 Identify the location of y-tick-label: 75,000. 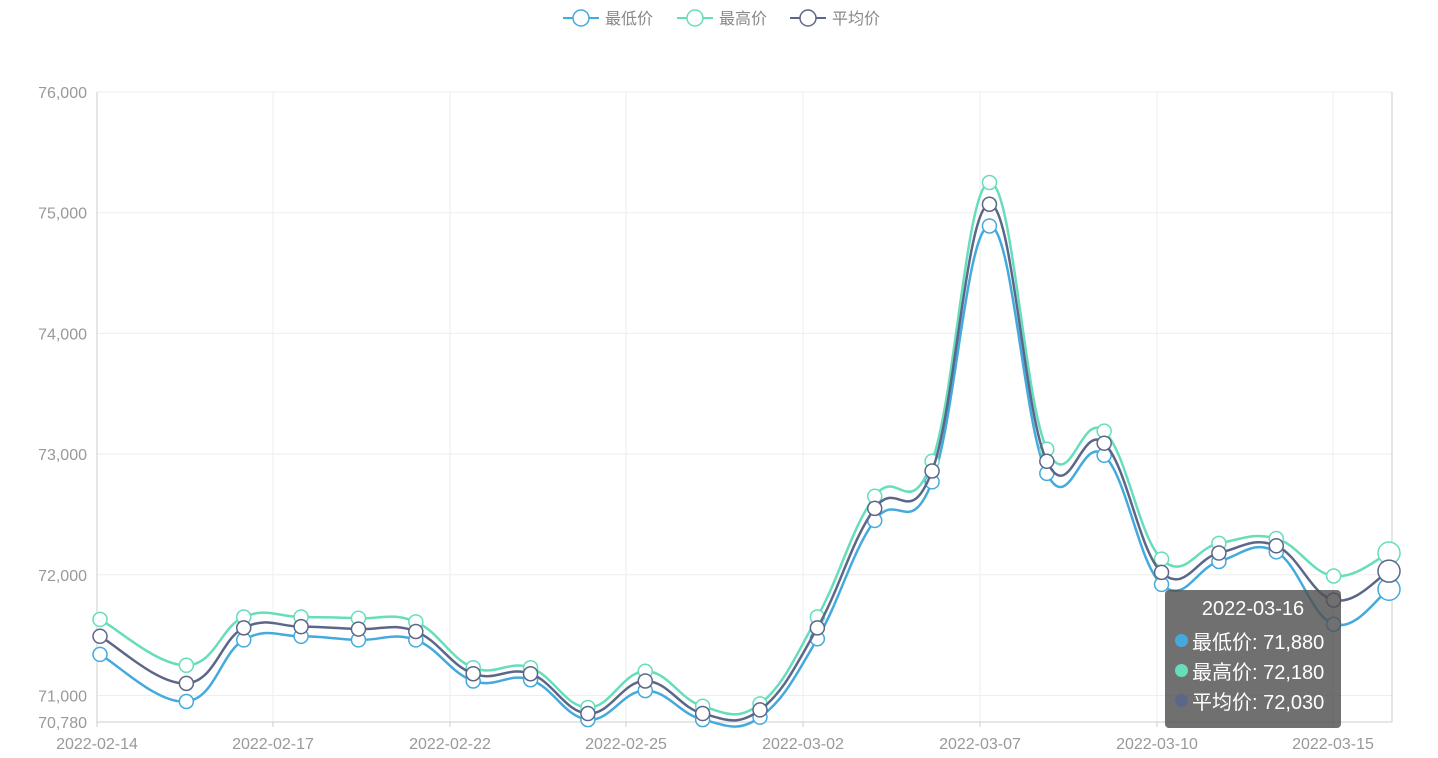
(62, 214).